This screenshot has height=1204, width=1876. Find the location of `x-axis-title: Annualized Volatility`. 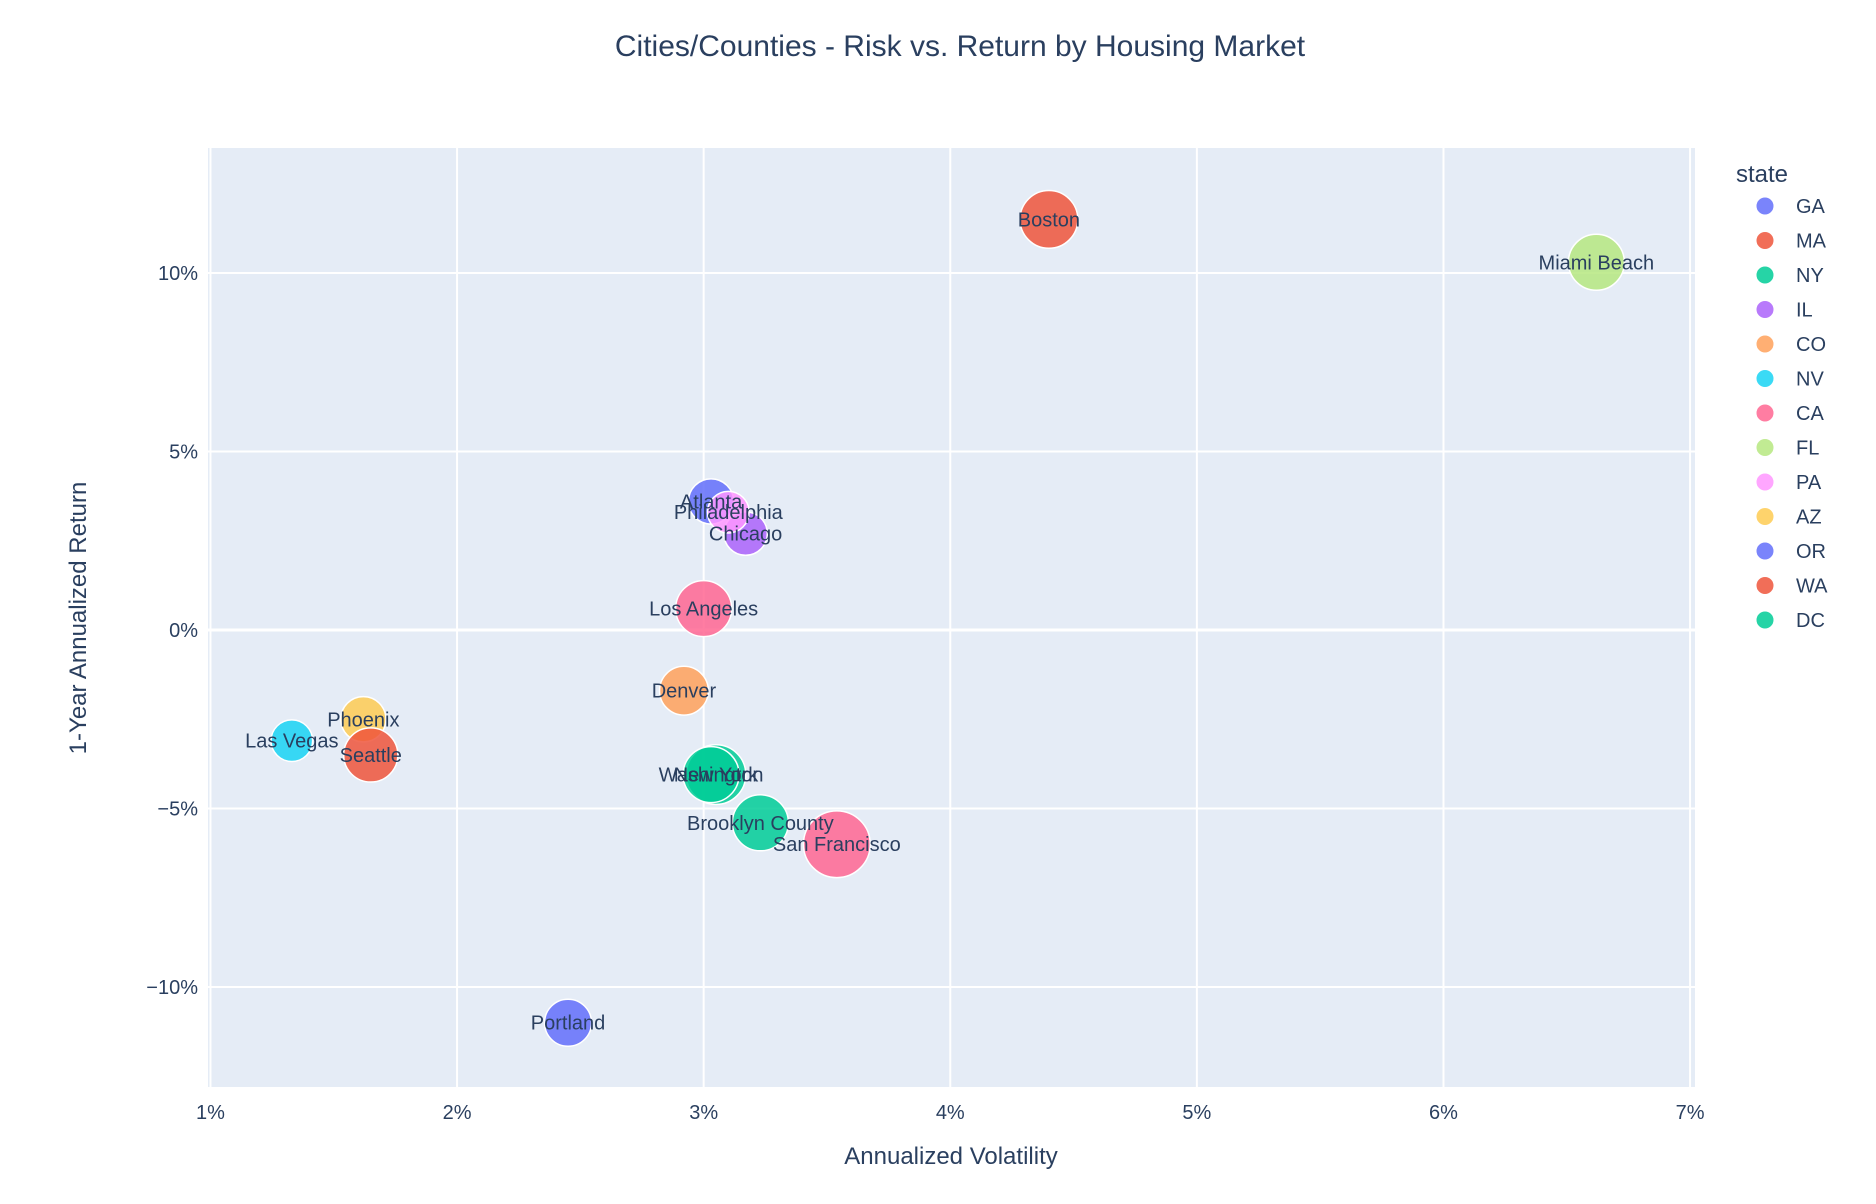

x-axis-title: Annualized Volatility is located at coordinates (950, 1156).